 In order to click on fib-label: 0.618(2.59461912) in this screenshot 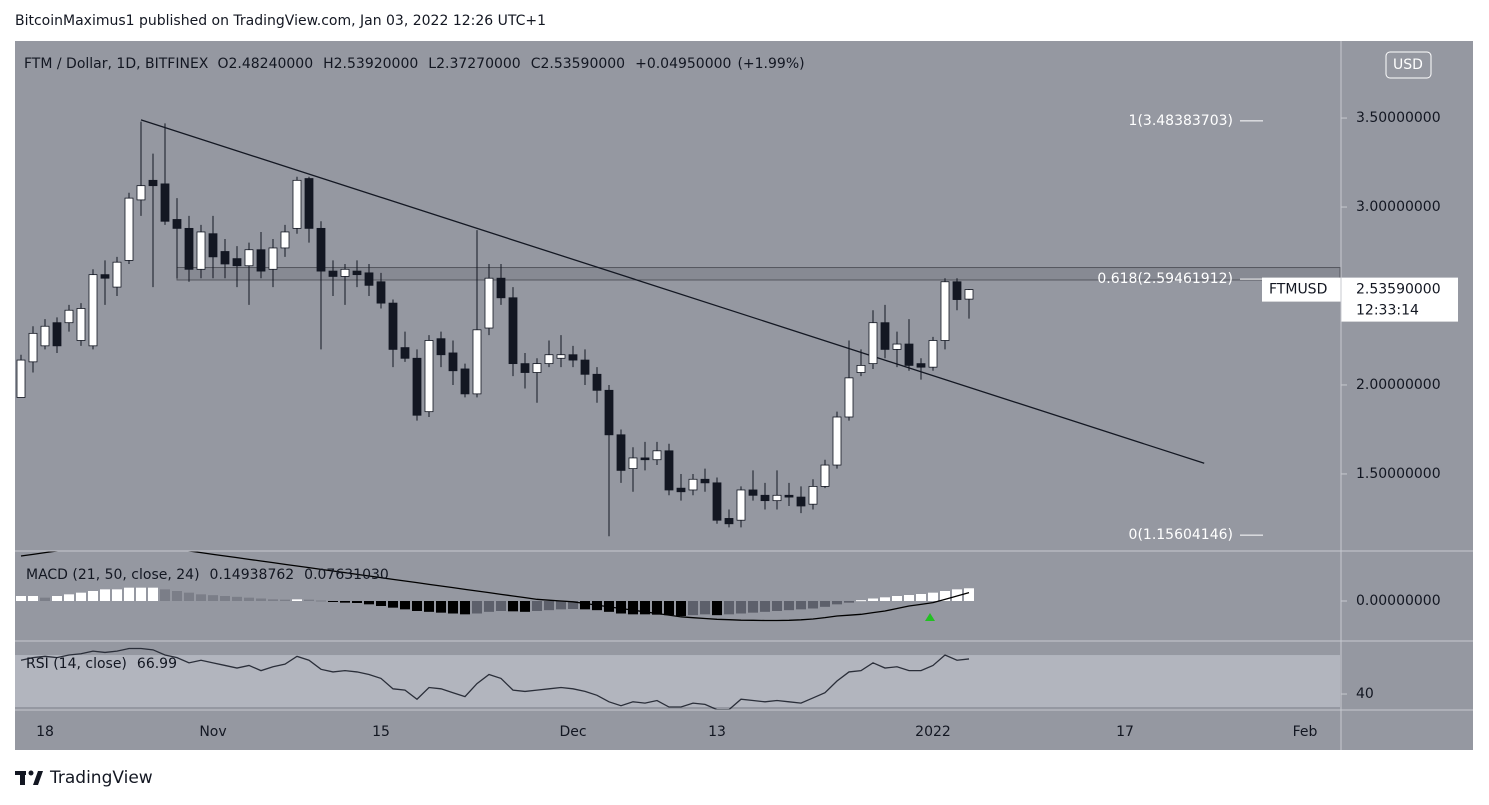, I will do `click(1165, 279)`.